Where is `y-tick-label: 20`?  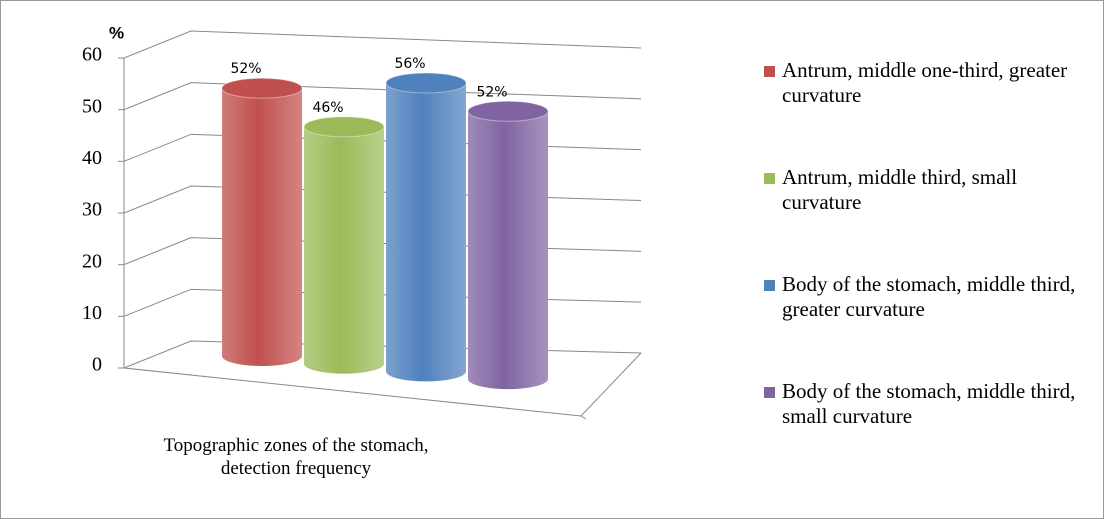
y-tick-label: 20 is located at coordinates (92, 261).